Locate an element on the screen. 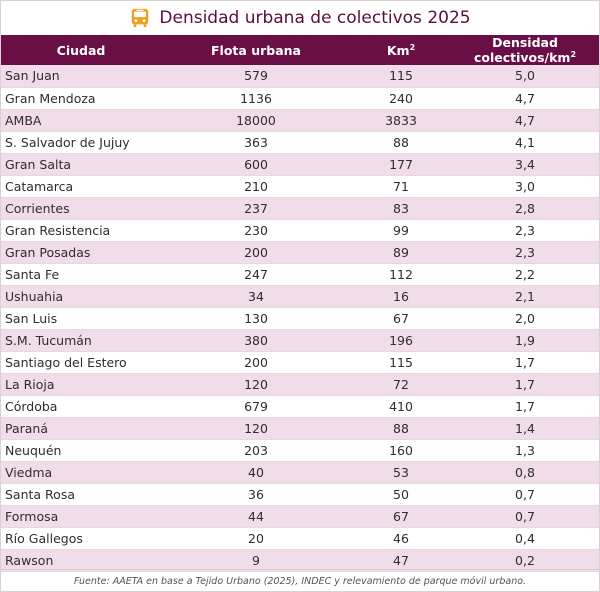 This screenshot has width=600, height=592. density-cell: 0,7 is located at coordinates (525, 516).